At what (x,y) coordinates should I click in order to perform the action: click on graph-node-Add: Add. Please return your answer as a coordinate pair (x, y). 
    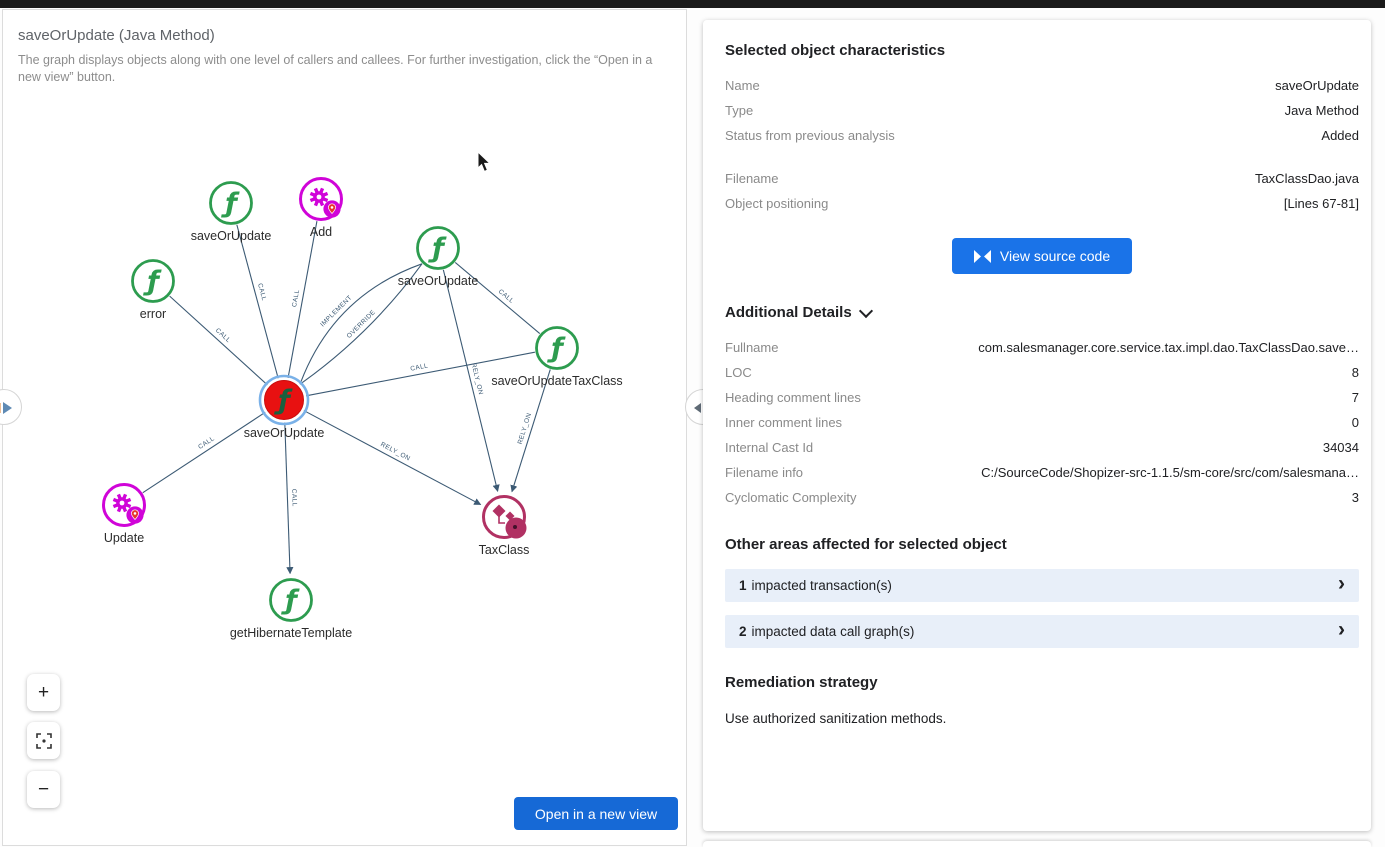
    Looking at the image, I should click on (321, 208).